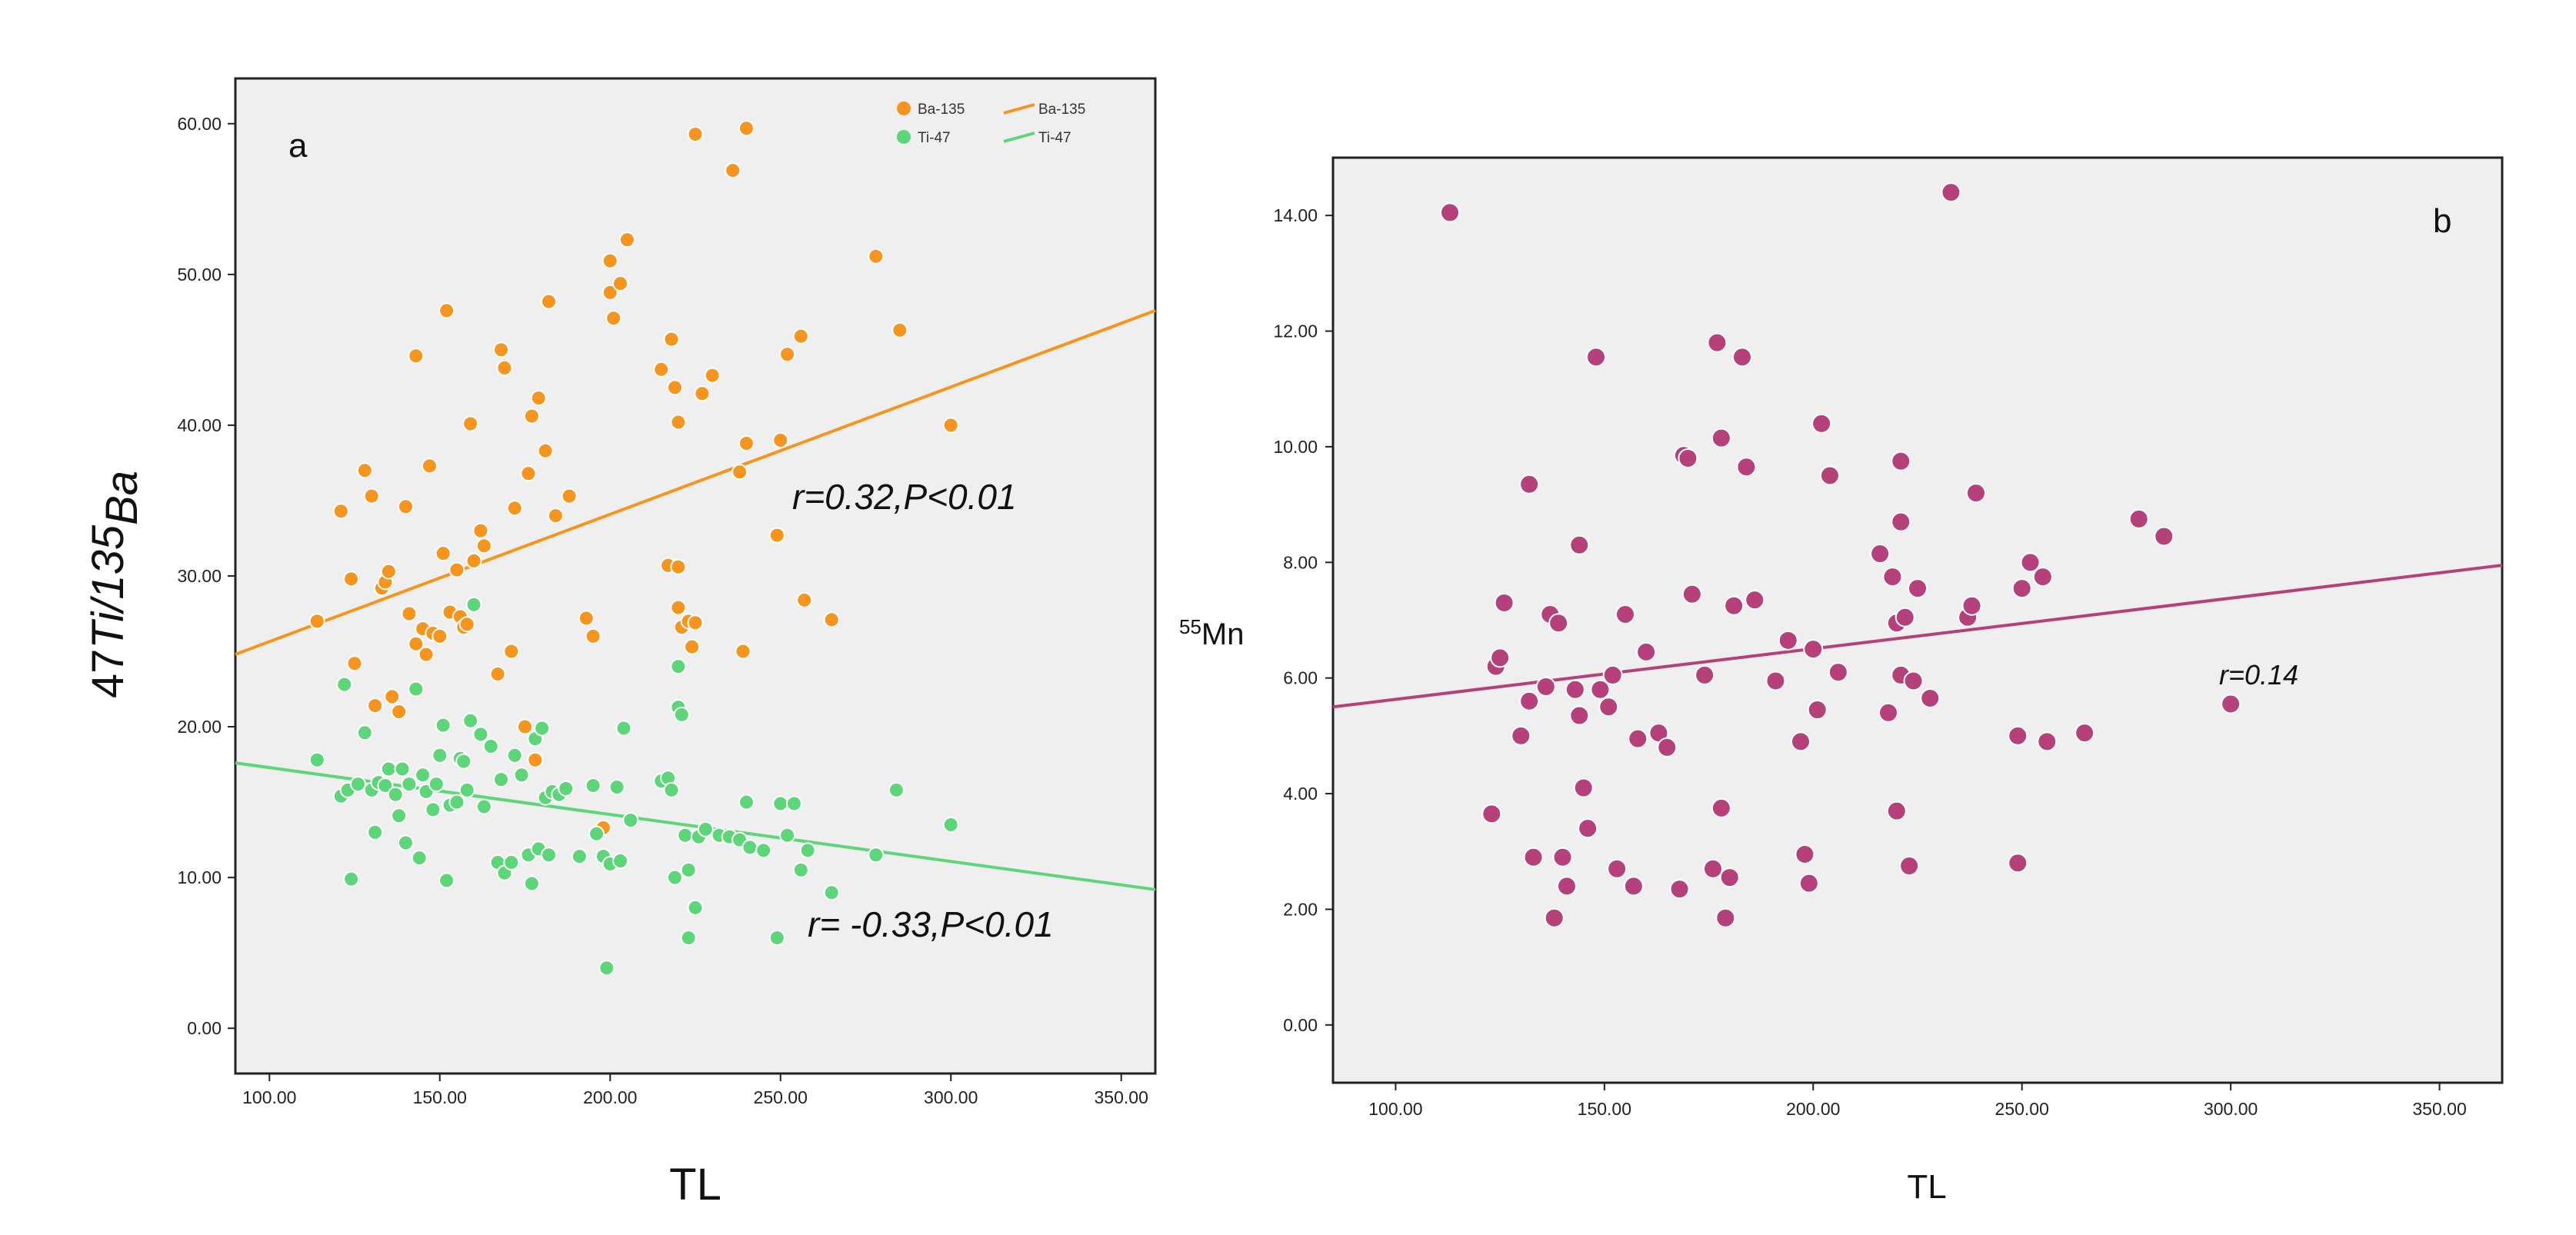 This screenshot has width=2576, height=1235. I want to click on panel-a-annotation-ti47: r= -0.33,P<0.01, so click(931, 924).